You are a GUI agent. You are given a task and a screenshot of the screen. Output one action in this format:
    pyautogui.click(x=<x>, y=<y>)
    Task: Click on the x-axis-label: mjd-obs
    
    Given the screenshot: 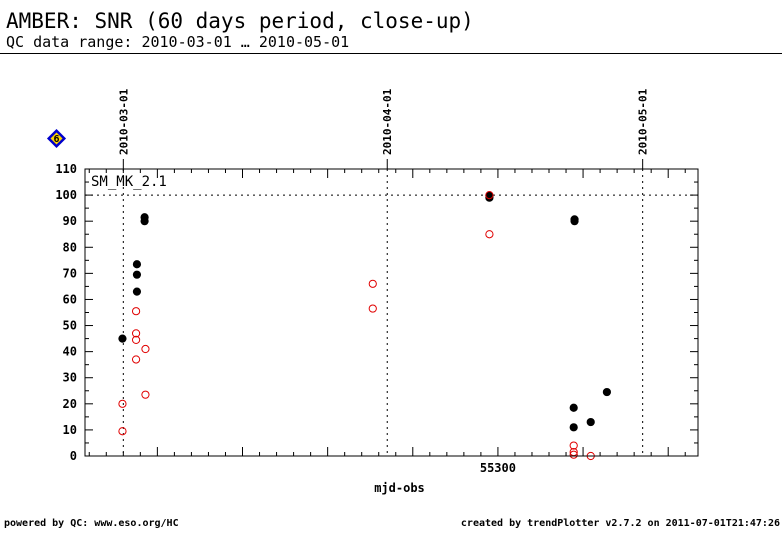 What is the action you would take?
    pyautogui.click(x=399, y=488)
    